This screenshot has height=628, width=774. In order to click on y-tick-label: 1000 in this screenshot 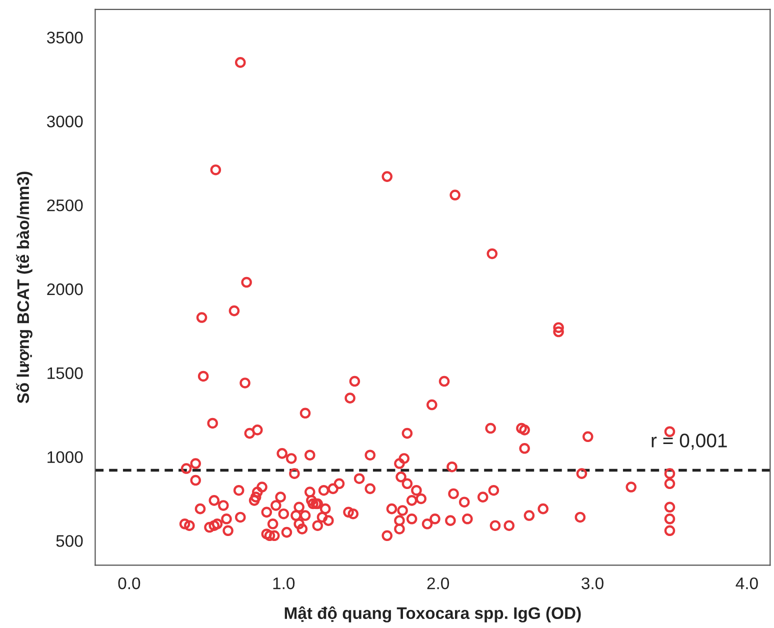, I will do `click(65, 457)`.